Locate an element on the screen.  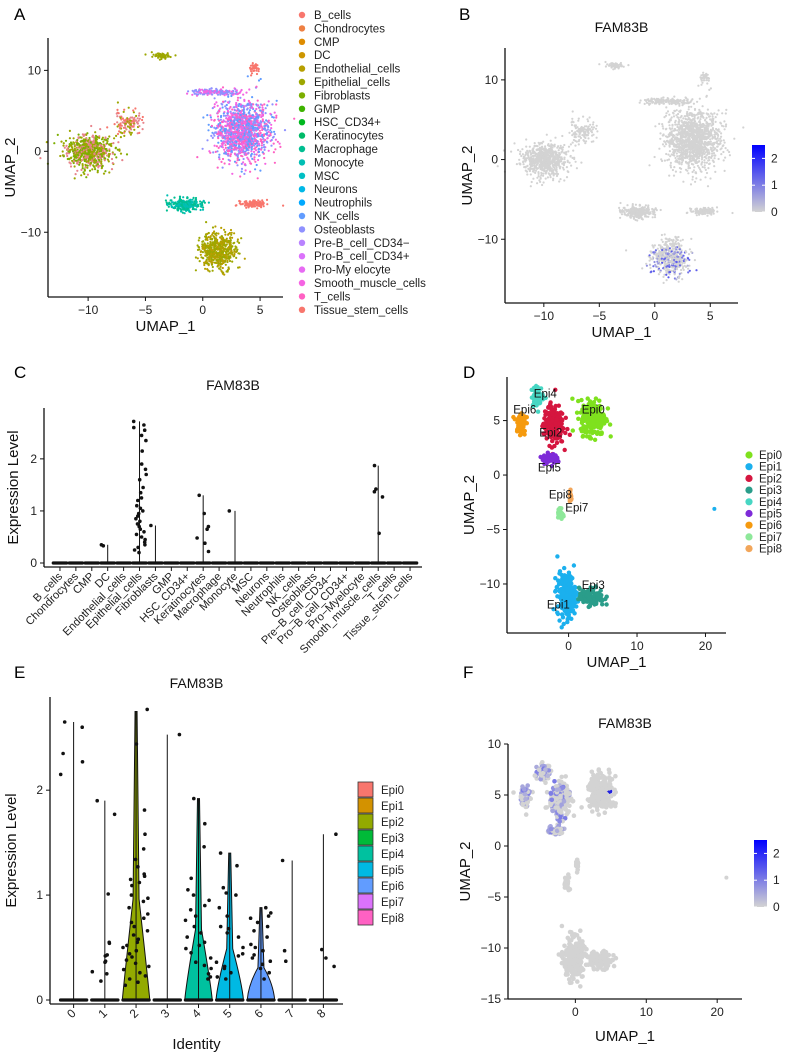
legend-label: Smooth_muscle_cells is located at coordinates (370, 284).